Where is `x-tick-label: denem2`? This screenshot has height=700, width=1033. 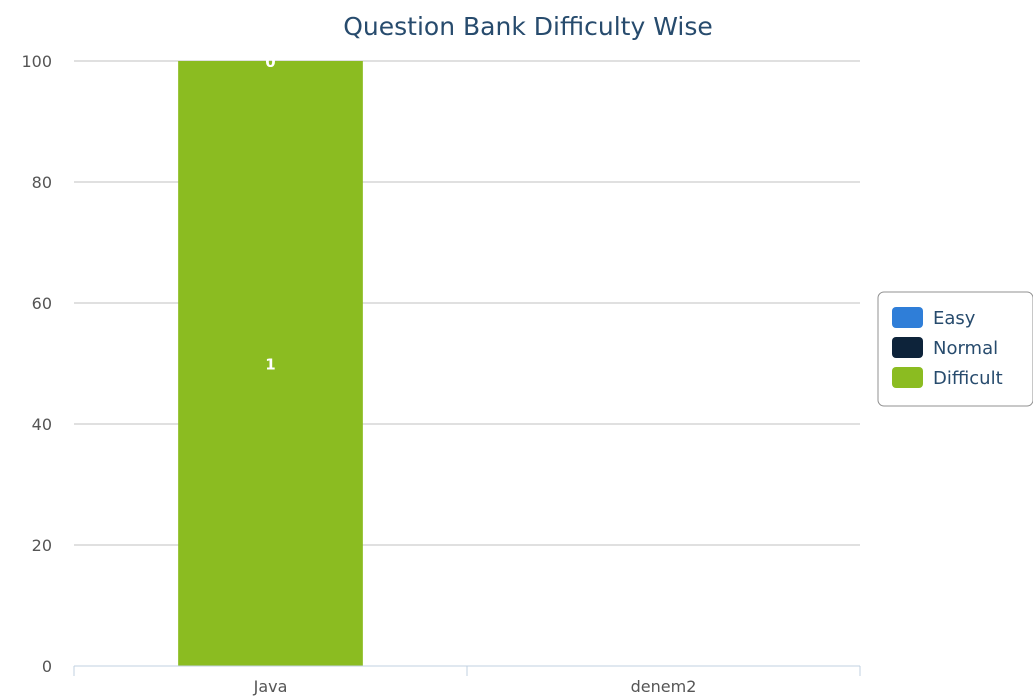 x-tick-label: denem2 is located at coordinates (664, 686).